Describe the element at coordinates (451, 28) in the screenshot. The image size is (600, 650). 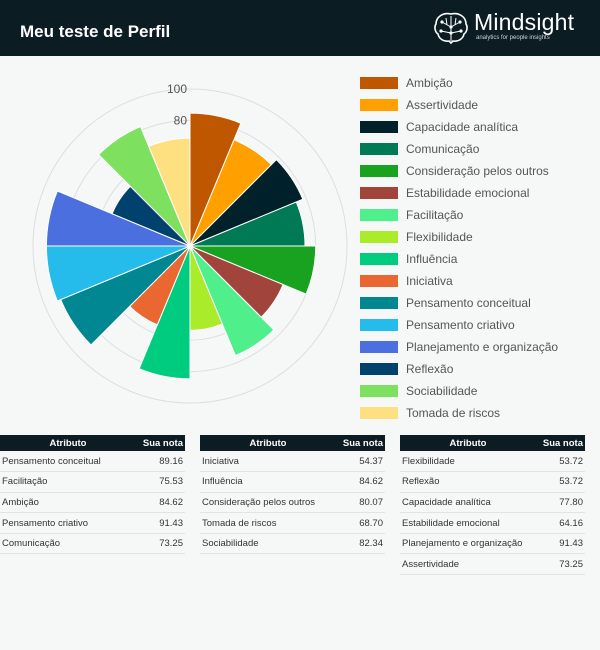
I see `brain-icon` at that location.